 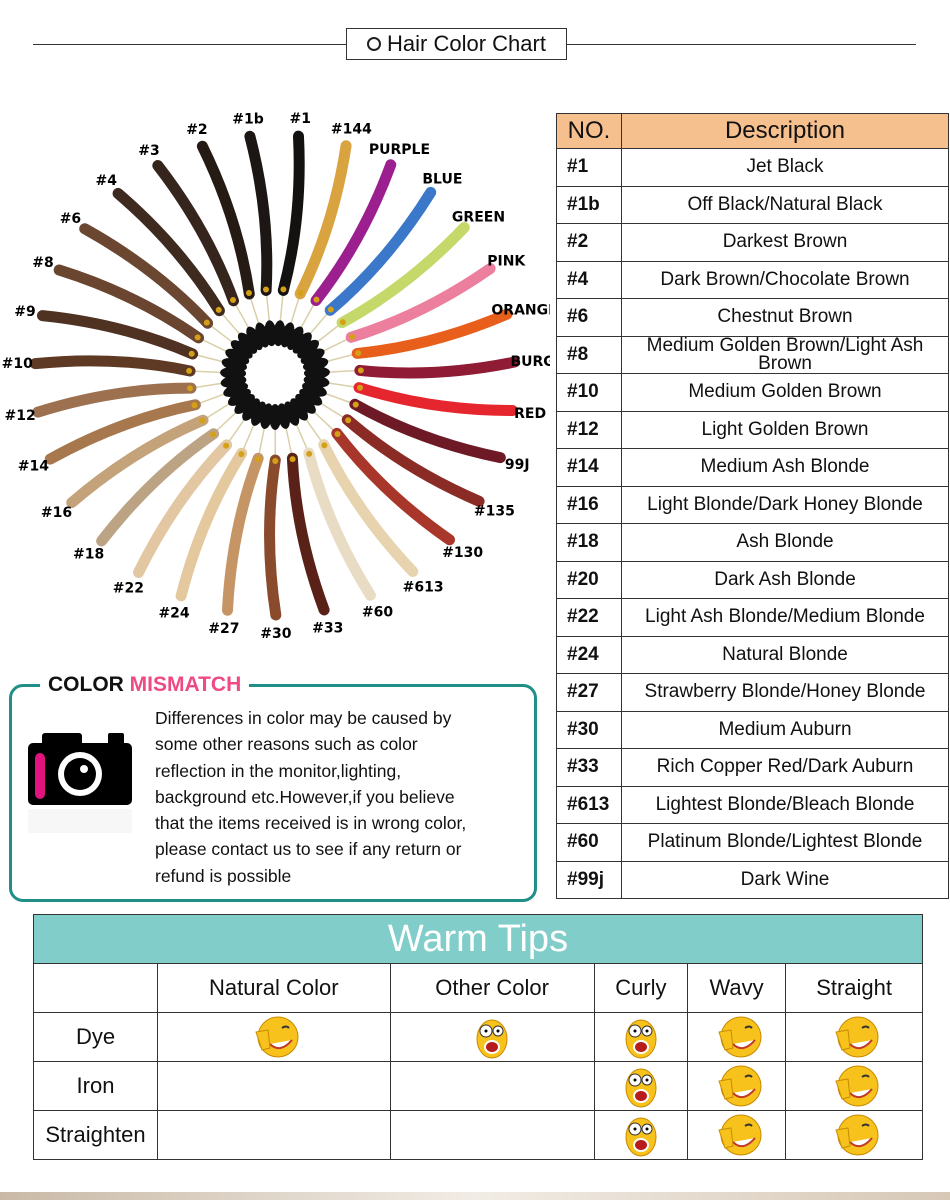 I want to click on color-description: Ash Blonde, so click(x=785, y=542).